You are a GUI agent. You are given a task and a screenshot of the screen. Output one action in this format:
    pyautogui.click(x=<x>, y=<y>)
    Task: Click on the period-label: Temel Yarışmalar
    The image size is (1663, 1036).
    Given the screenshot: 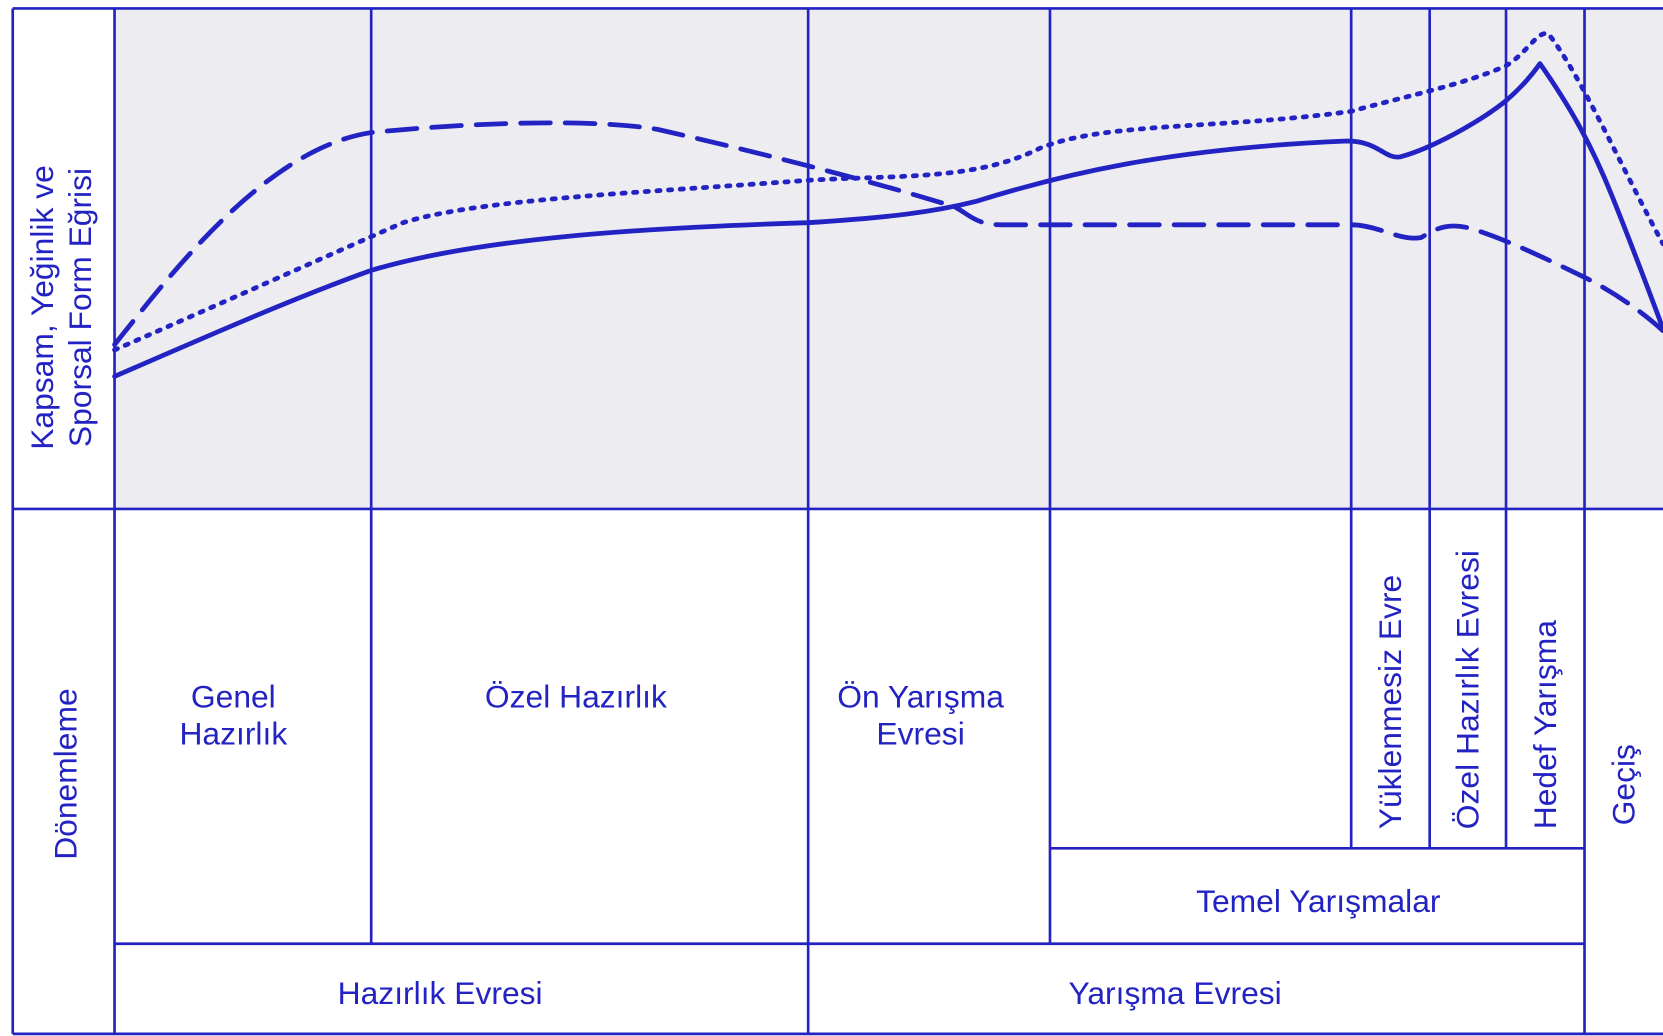 What is the action you would take?
    pyautogui.click(x=1318, y=901)
    